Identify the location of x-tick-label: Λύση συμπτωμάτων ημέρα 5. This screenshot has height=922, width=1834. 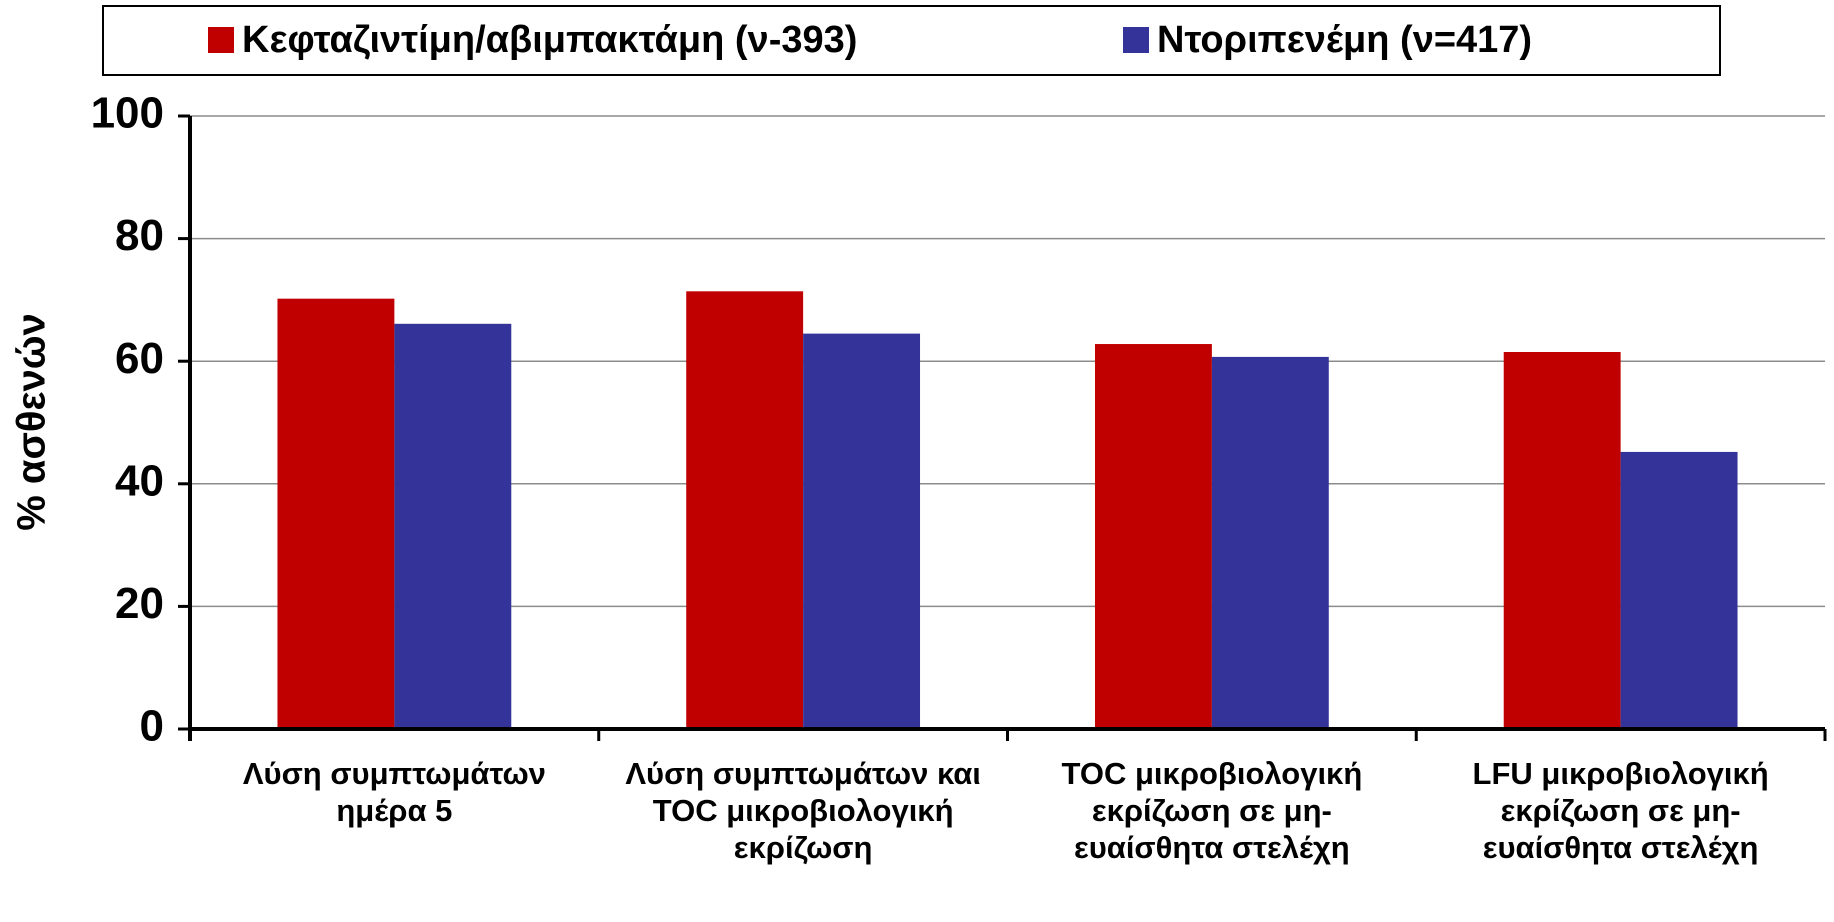
(394, 792).